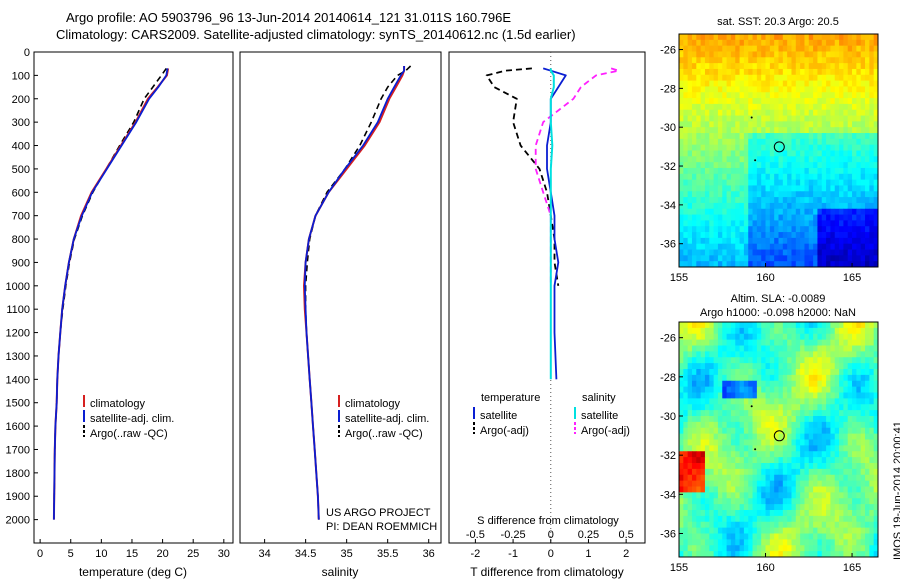 This screenshot has width=900, height=580. Describe the element at coordinates (21, 100) in the screenshot. I see `y-tick-label: 200` at that location.